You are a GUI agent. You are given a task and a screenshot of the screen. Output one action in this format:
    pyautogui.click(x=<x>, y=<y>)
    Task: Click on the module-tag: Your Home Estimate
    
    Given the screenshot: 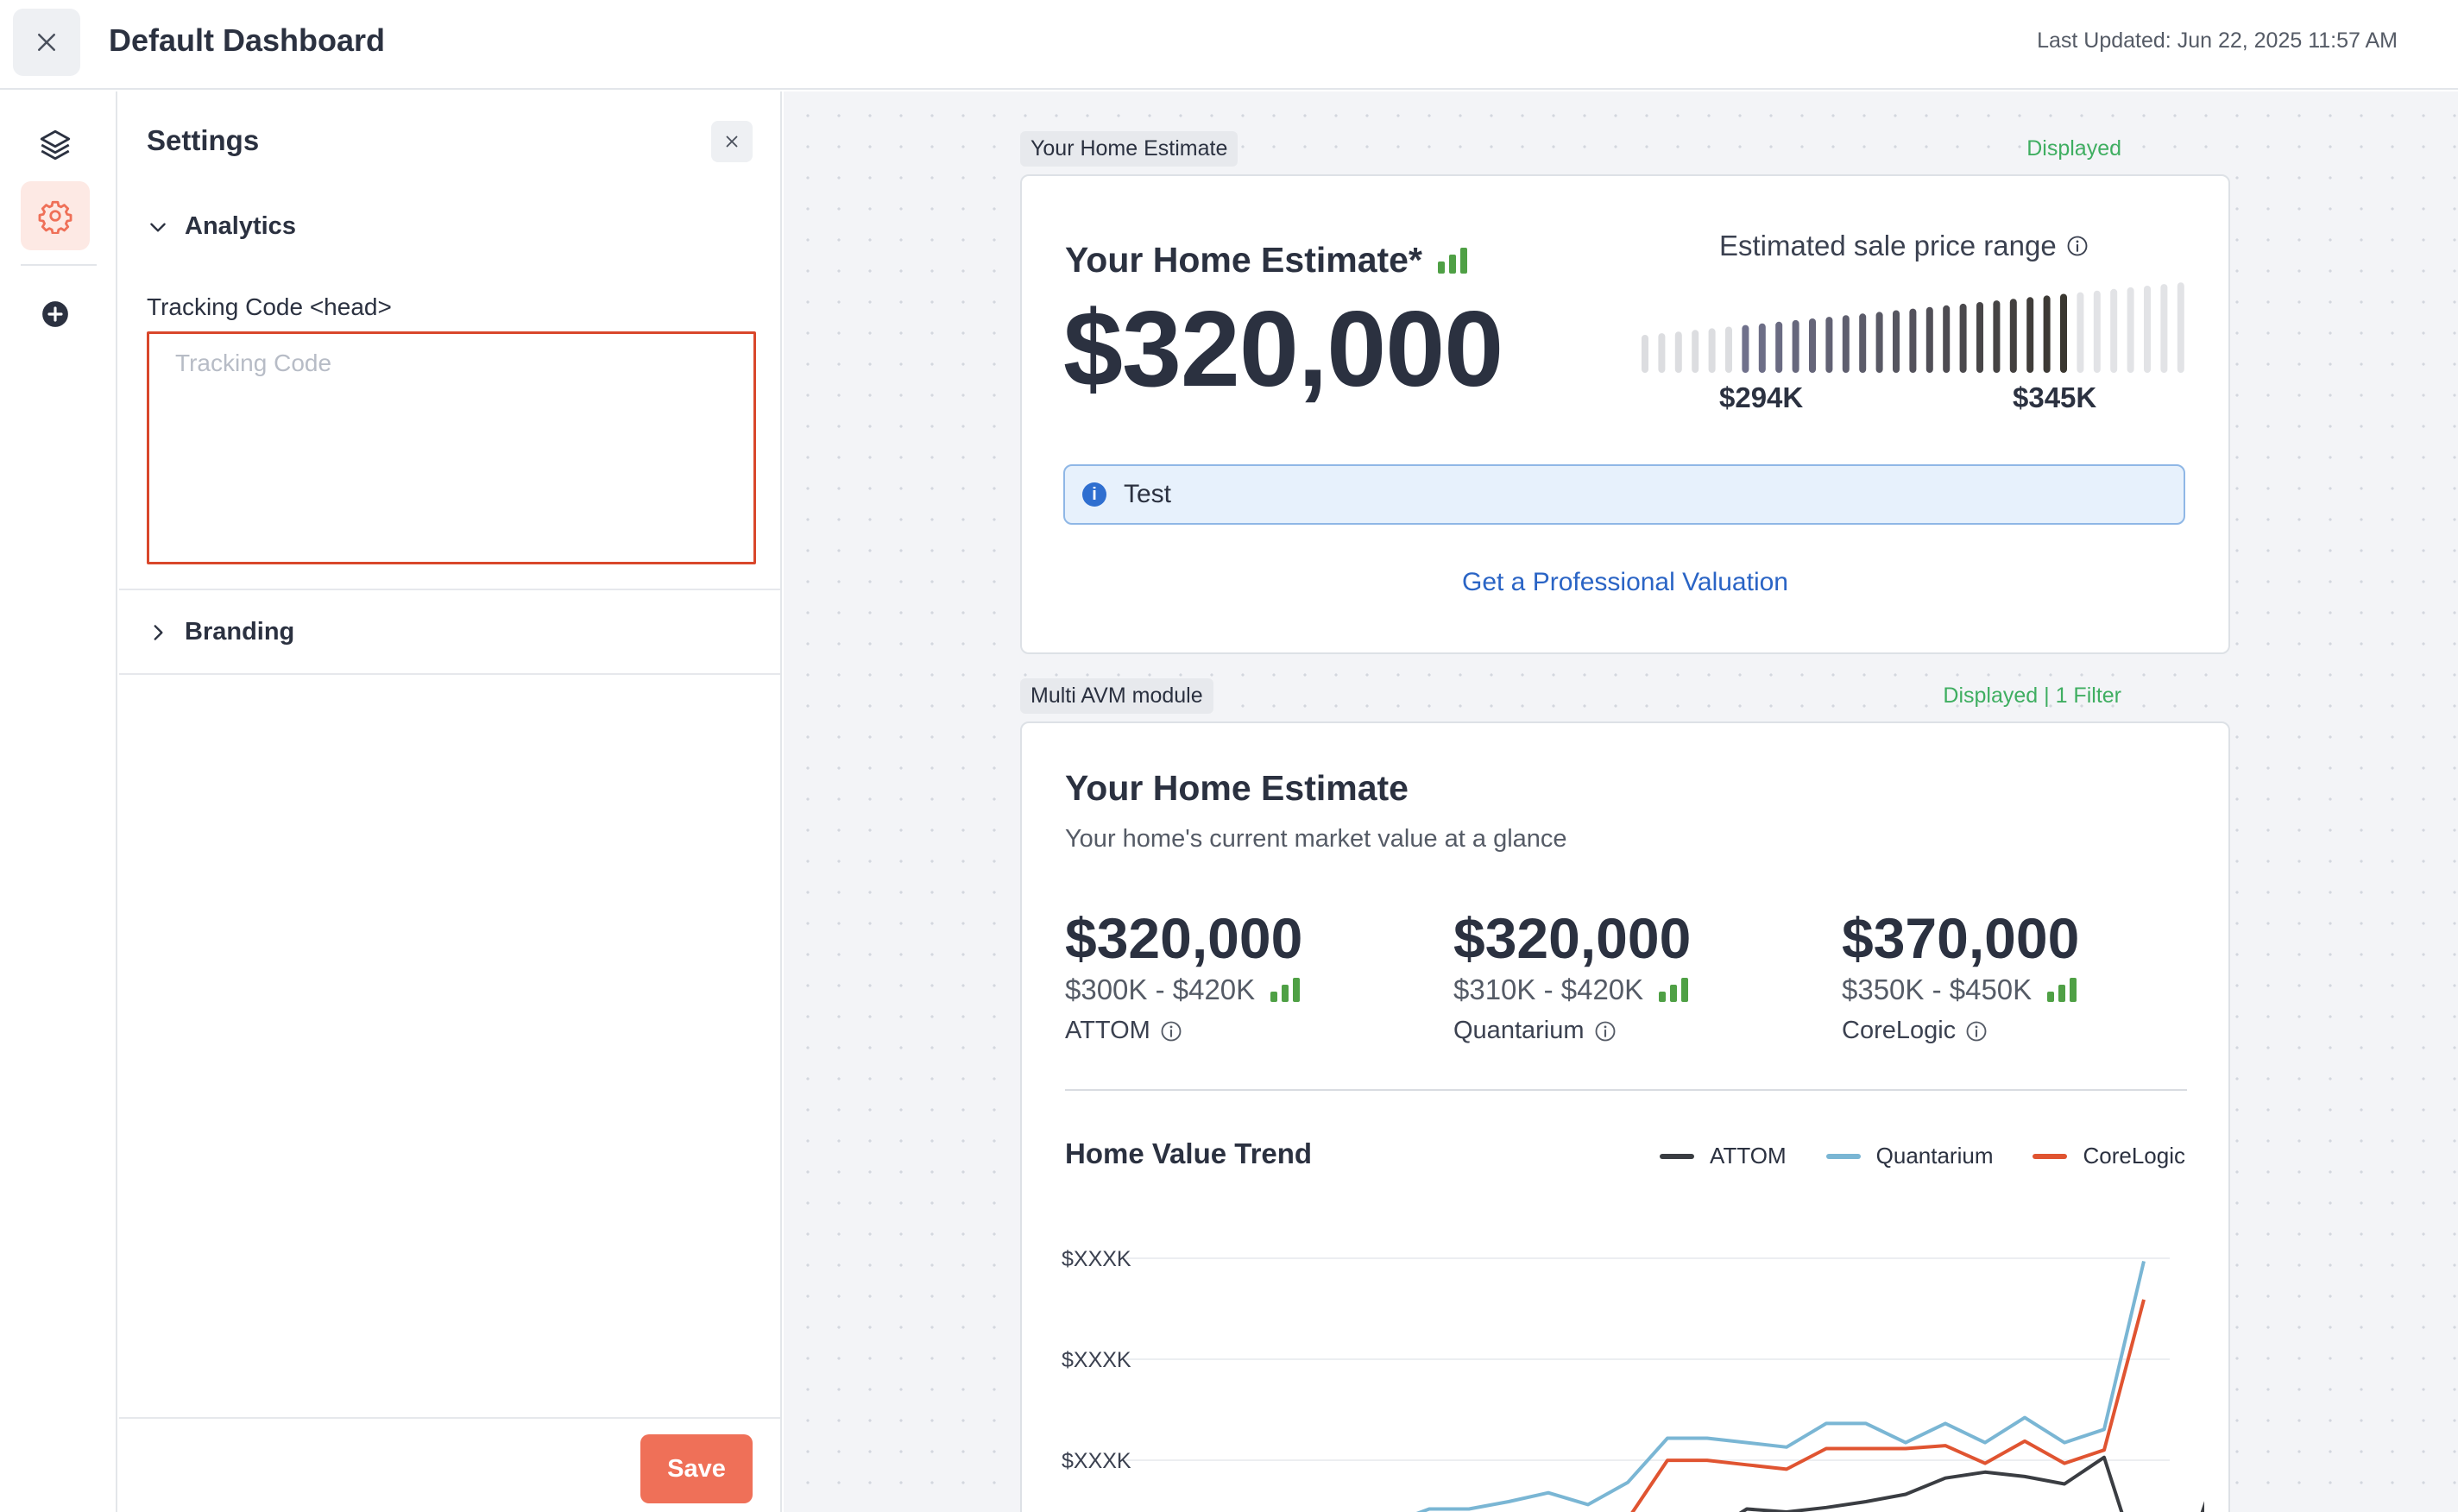 What is the action you would take?
    pyautogui.click(x=1129, y=149)
    